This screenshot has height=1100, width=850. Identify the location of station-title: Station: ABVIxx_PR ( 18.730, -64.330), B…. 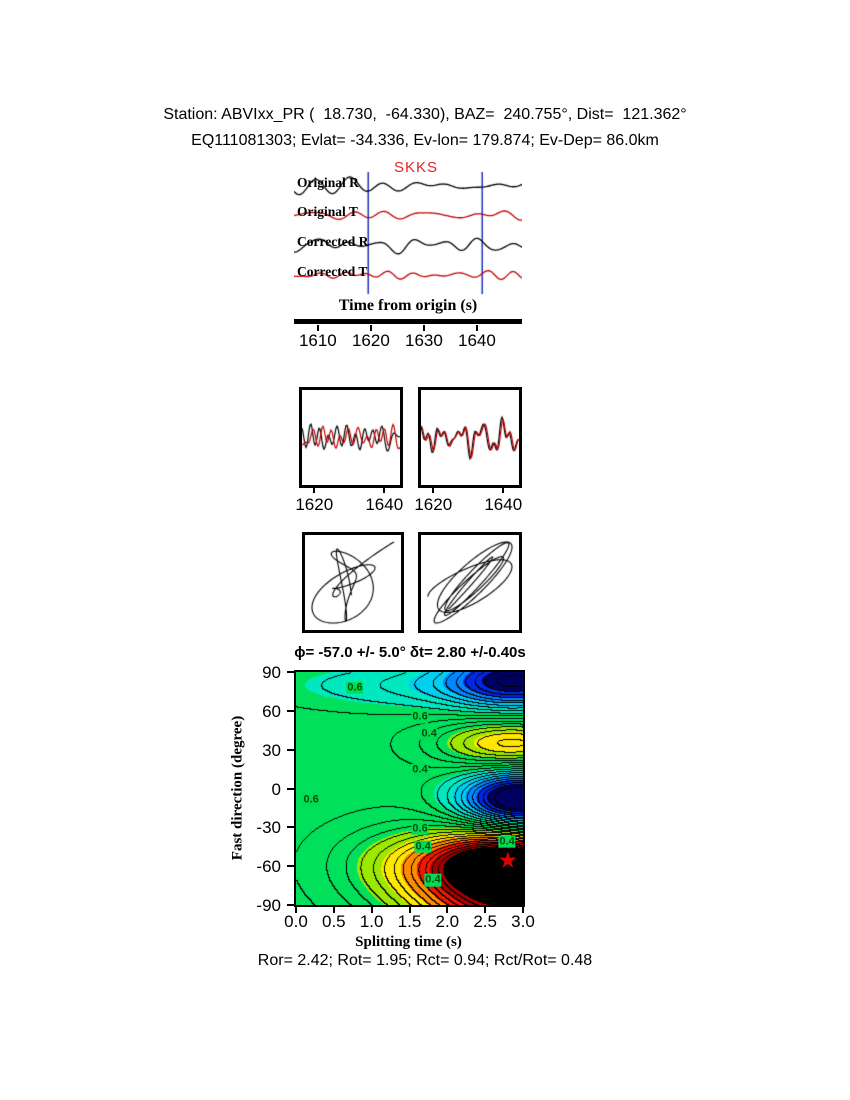
(425, 114).